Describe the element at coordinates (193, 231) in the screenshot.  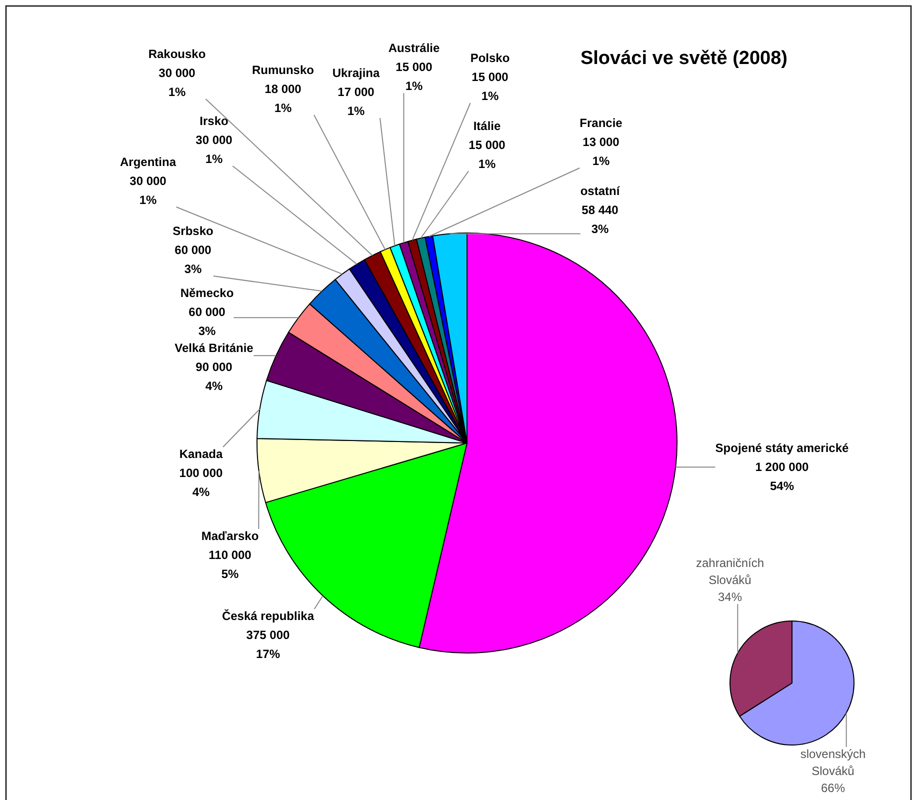
I see `slice-label: Srbsko` at that location.